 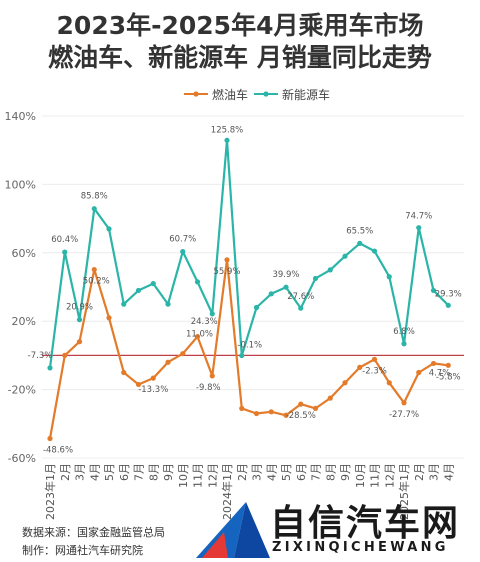 What do you see at coordinates (233, 530) in the screenshot?
I see `logo-mark-icon` at bounding box center [233, 530].